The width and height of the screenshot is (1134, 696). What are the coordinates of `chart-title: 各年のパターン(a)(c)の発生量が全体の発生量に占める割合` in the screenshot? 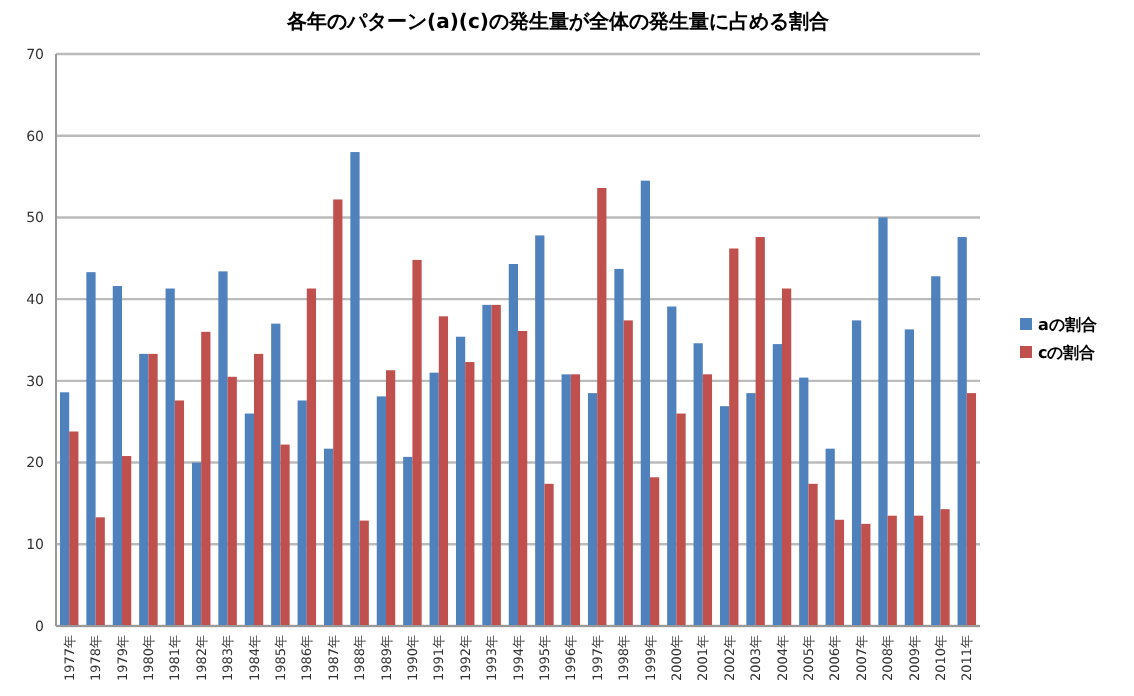 It's located at (558, 22).